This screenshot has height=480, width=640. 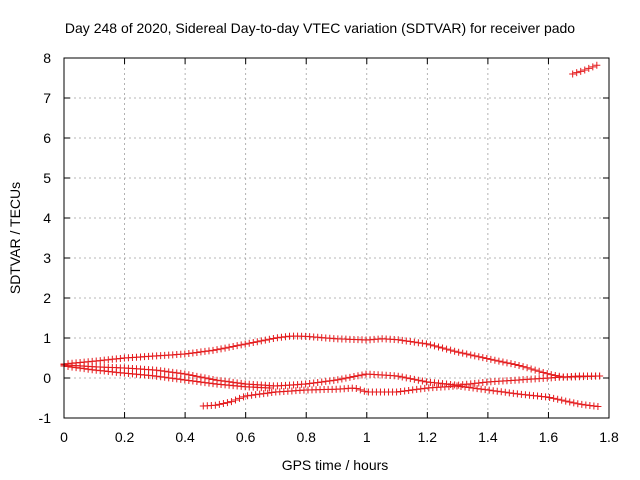 What do you see at coordinates (45, 418) in the screenshot?
I see `y-tick-label: -1` at bounding box center [45, 418].